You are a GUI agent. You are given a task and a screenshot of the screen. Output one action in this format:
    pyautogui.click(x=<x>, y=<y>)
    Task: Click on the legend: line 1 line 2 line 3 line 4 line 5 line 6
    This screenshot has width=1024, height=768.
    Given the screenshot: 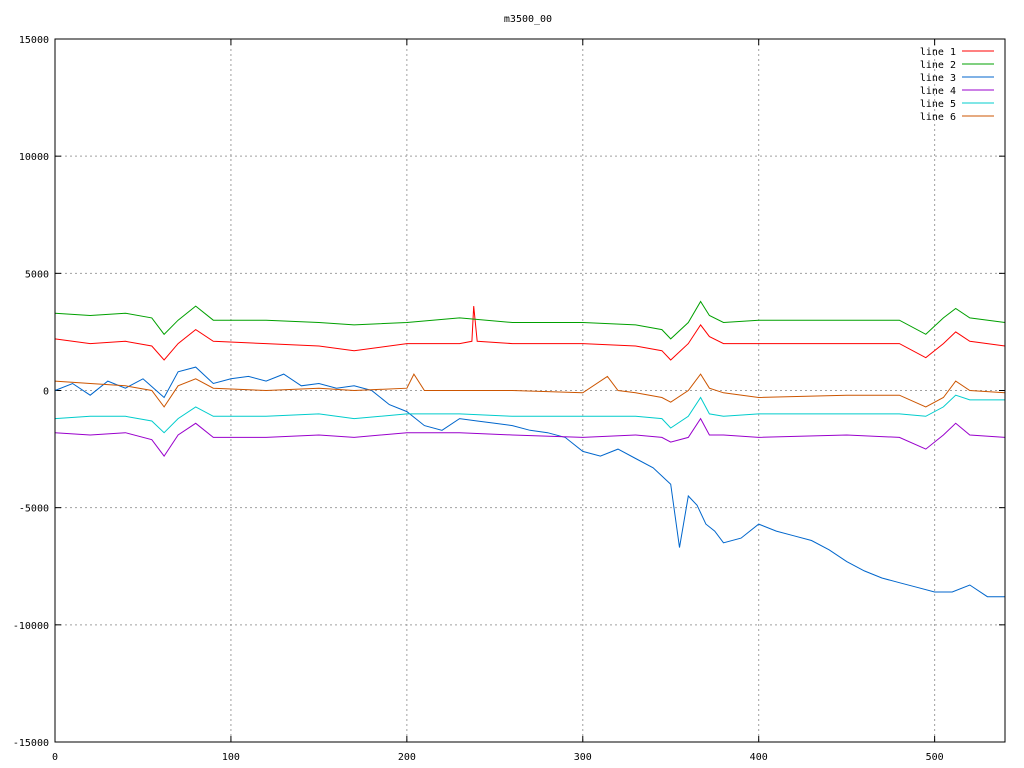 What is the action you would take?
    pyautogui.click(x=957, y=85)
    